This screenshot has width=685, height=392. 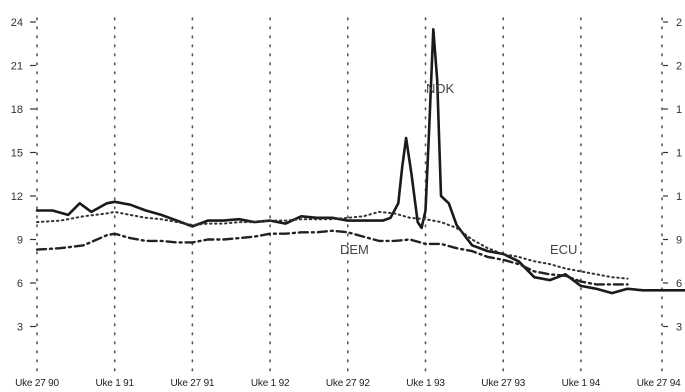 What do you see at coordinates (332, 257) in the screenshot?
I see `series-line-dem` at bounding box center [332, 257].